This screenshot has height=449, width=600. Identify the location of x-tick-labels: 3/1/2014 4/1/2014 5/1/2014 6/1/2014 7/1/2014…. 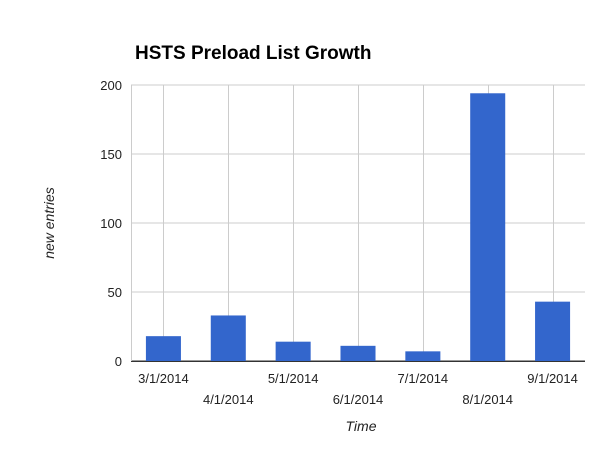
(358, 389).